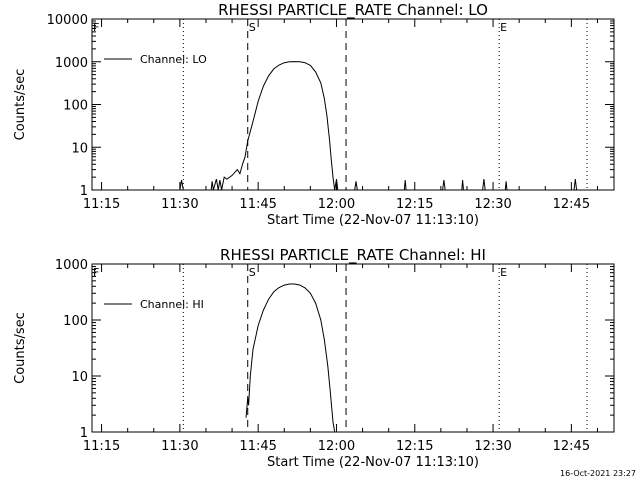 This screenshot has height=480, width=640. Describe the element at coordinates (598, 473) in the screenshot. I see `footer-timestamp: 16-Oct-2021 23:27` at that location.